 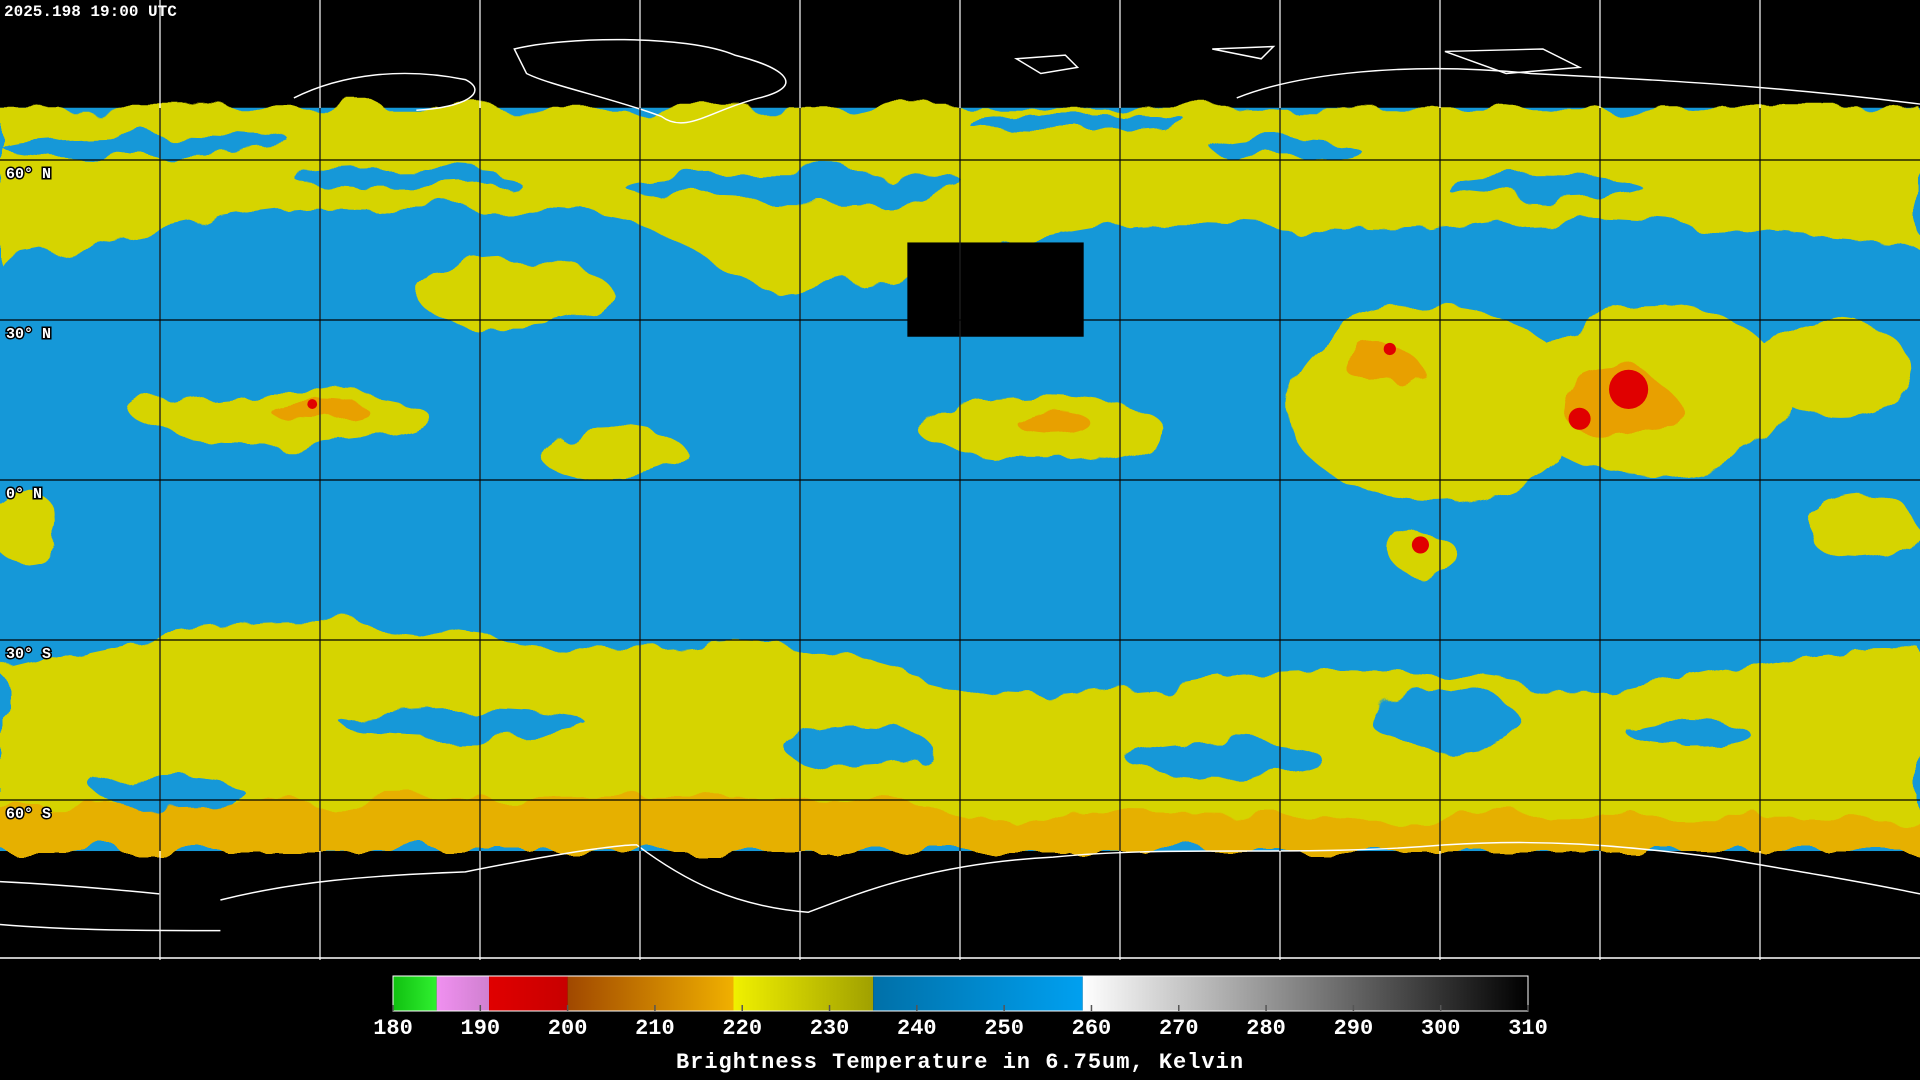 What do you see at coordinates (1179, 1028) in the screenshot?
I see `colorbar-tick-label: 270` at bounding box center [1179, 1028].